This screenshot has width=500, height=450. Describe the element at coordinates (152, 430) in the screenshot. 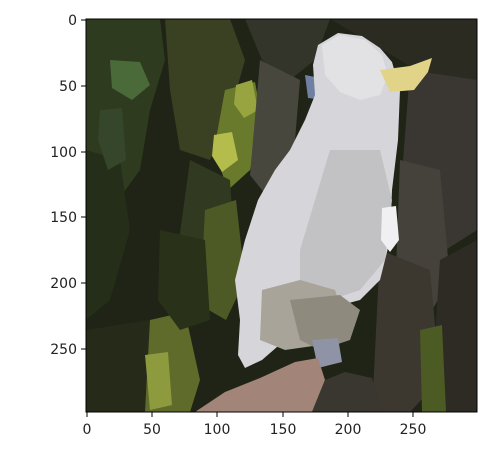

I see `x-tick-label: 50` at that location.